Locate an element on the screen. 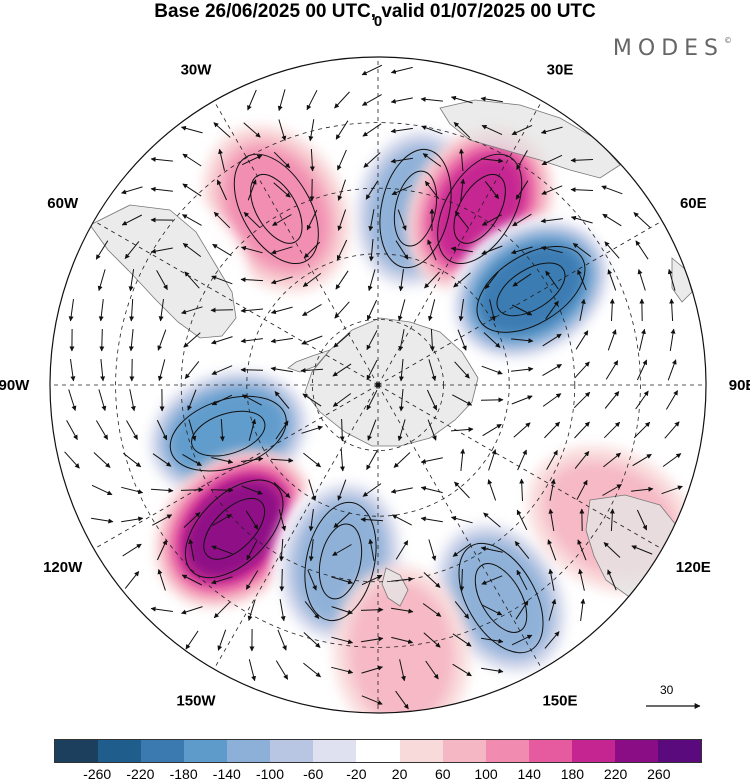 Image resolution: width=750 pixels, height=783 pixels. longitude-label: 30W is located at coordinates (197, 70).